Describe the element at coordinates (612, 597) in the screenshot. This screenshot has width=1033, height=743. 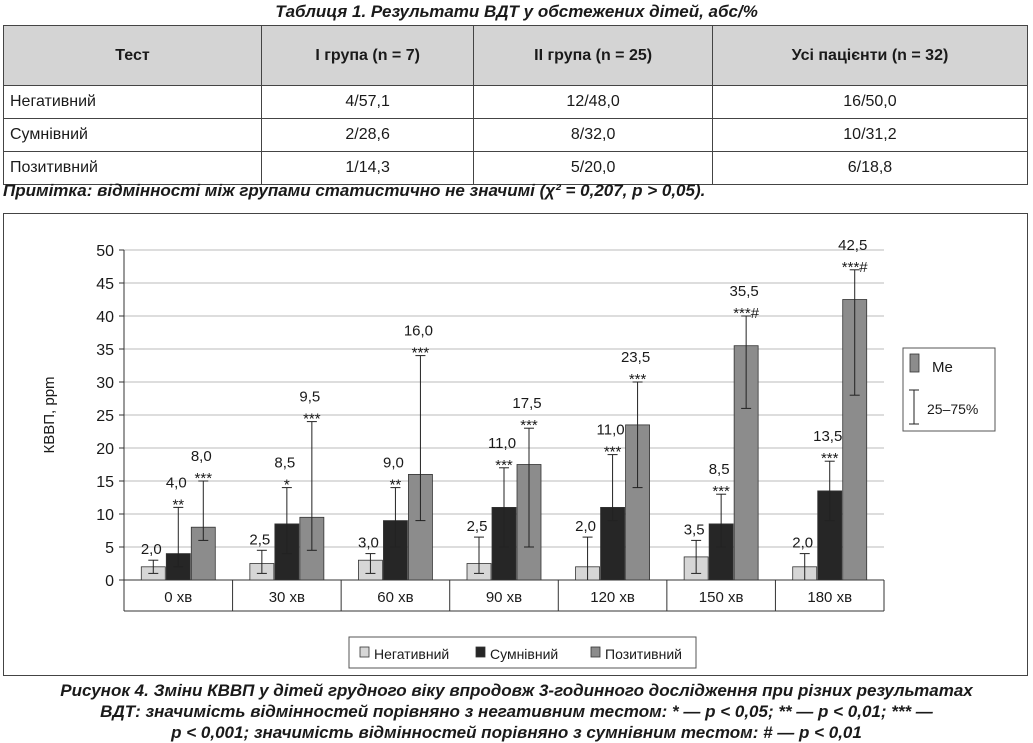
I see `category-label: 120 хв` at that location.